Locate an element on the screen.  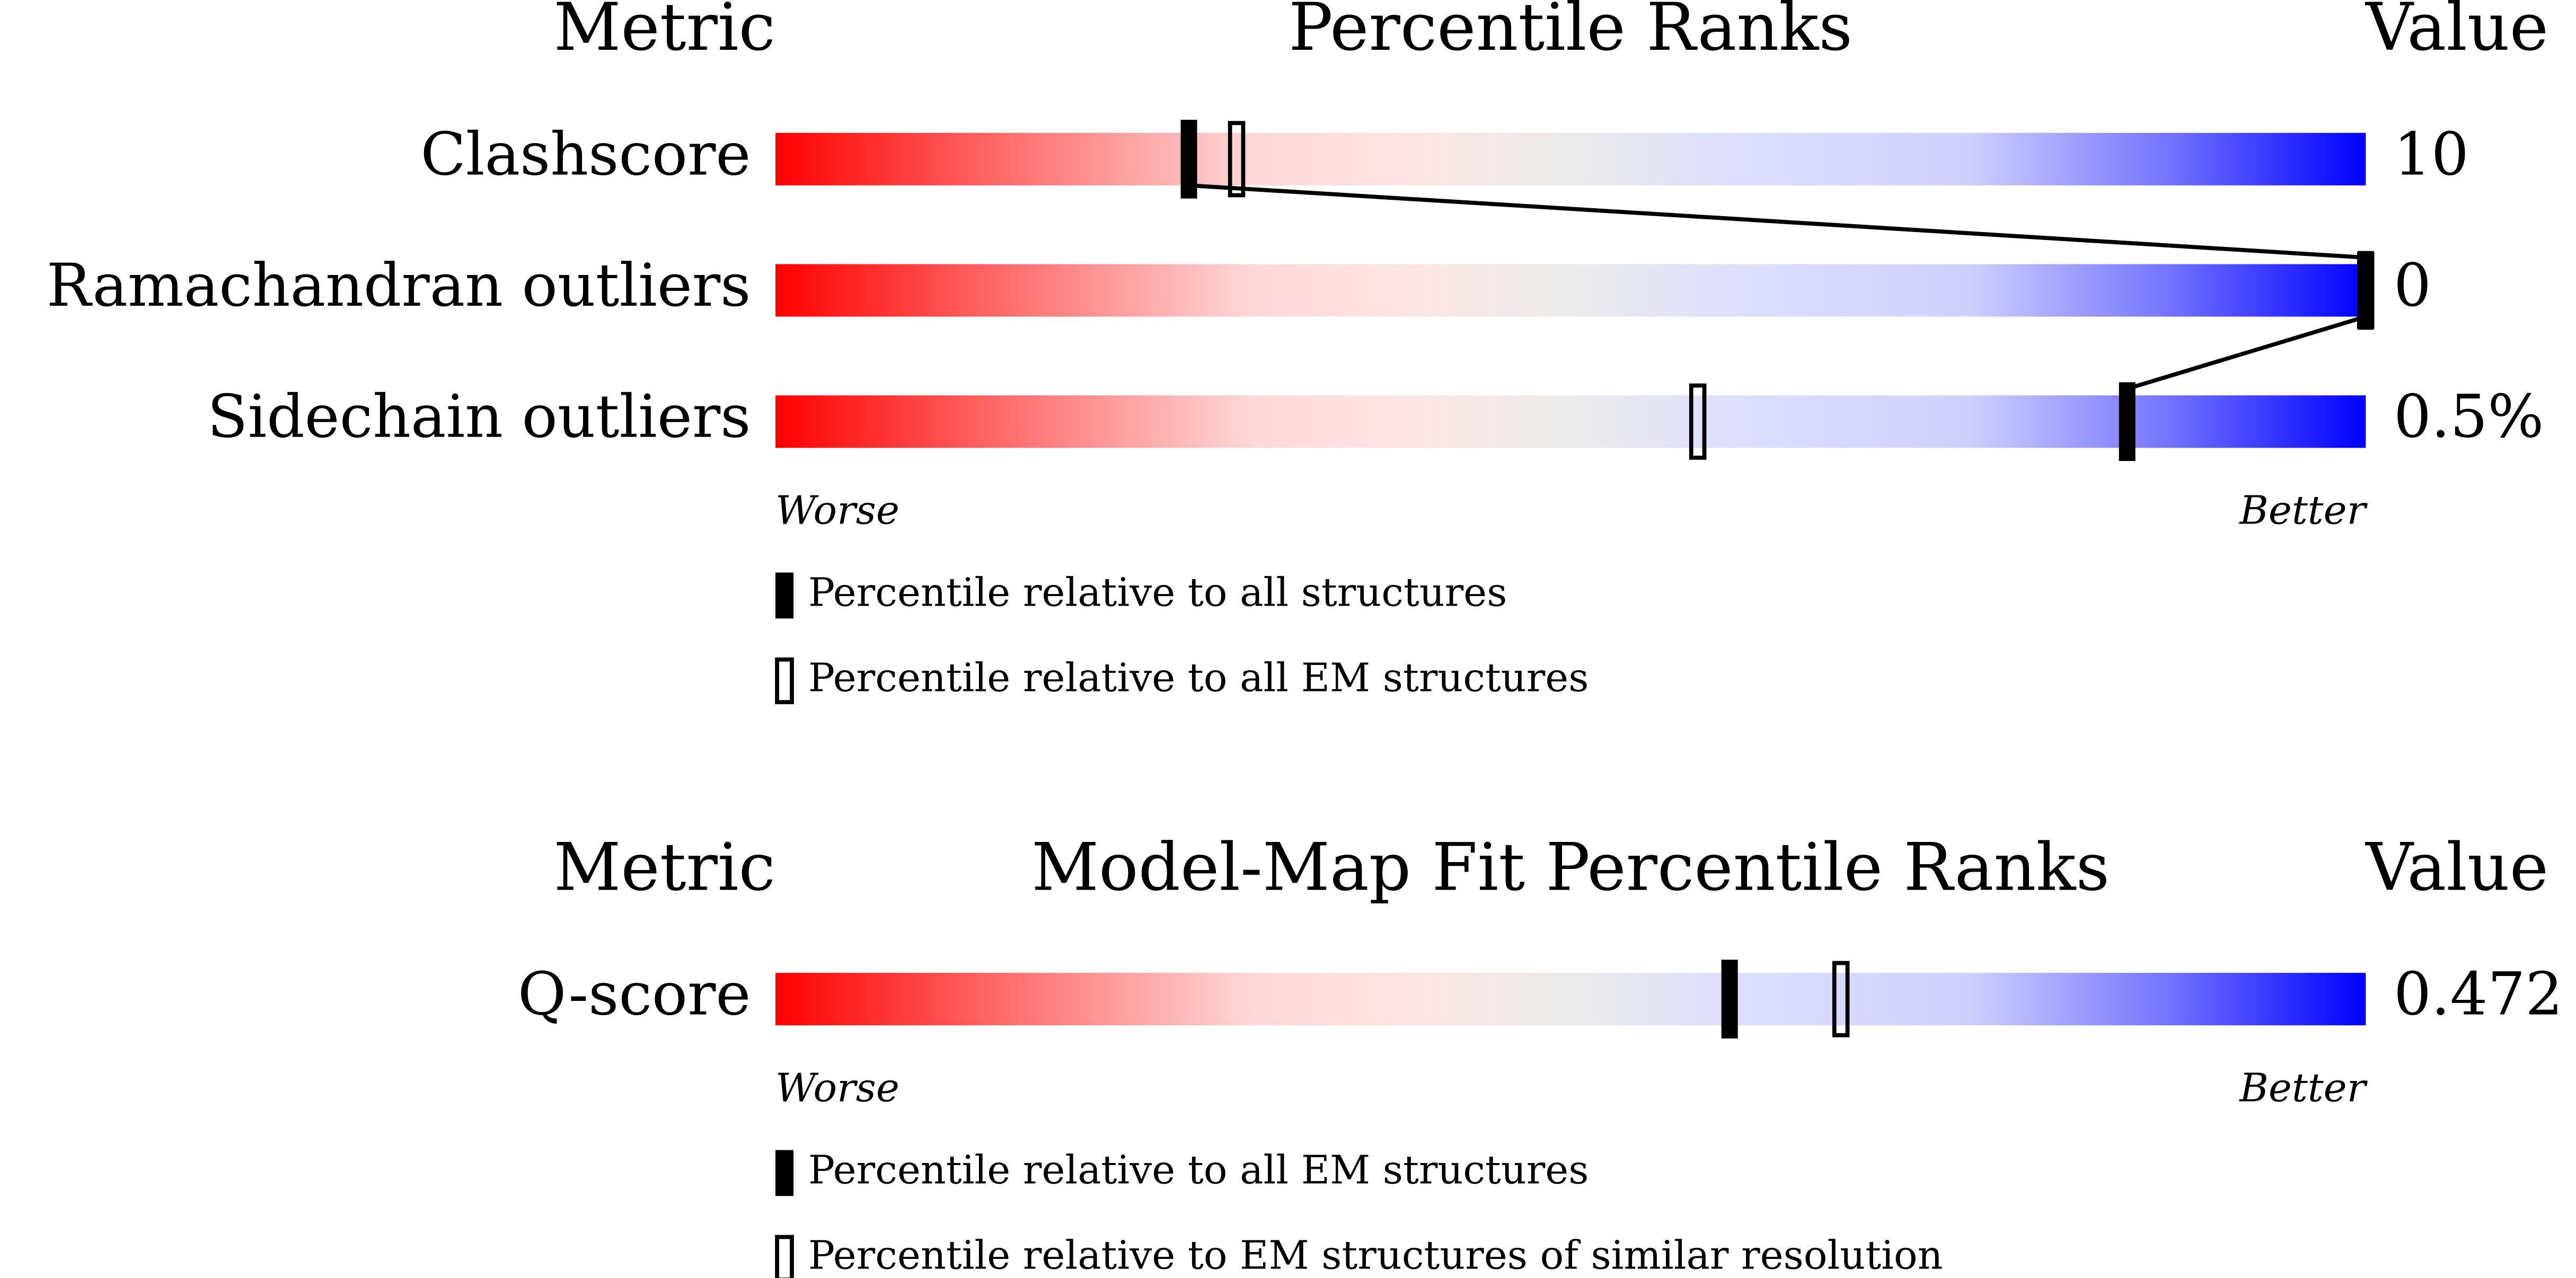
legend-filled: Percentile relative to all structures is located at coordinates (1157, 592).